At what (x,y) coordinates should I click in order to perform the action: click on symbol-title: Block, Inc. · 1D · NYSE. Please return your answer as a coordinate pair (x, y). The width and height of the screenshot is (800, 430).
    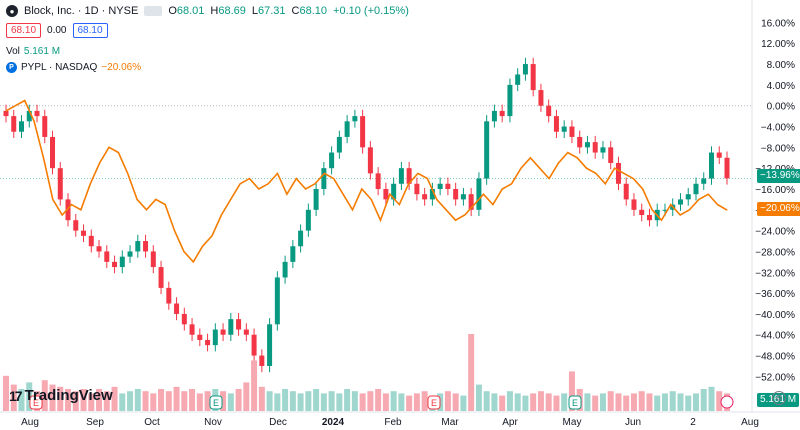
    Looking at the image, I should click on (81, 11).